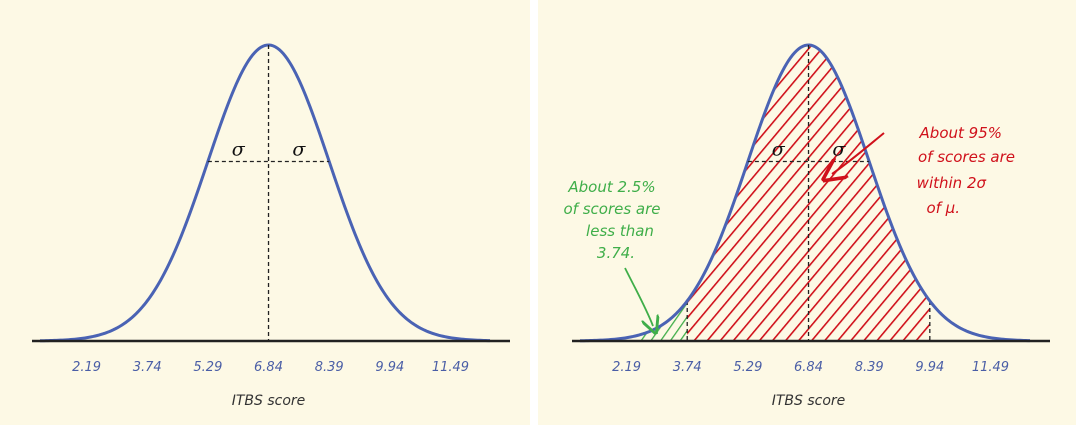 Image resolution: width=1076 pixels, height=425 pixels. I want to click on red-annotation-line-1: About 95%, so click(960, 133).